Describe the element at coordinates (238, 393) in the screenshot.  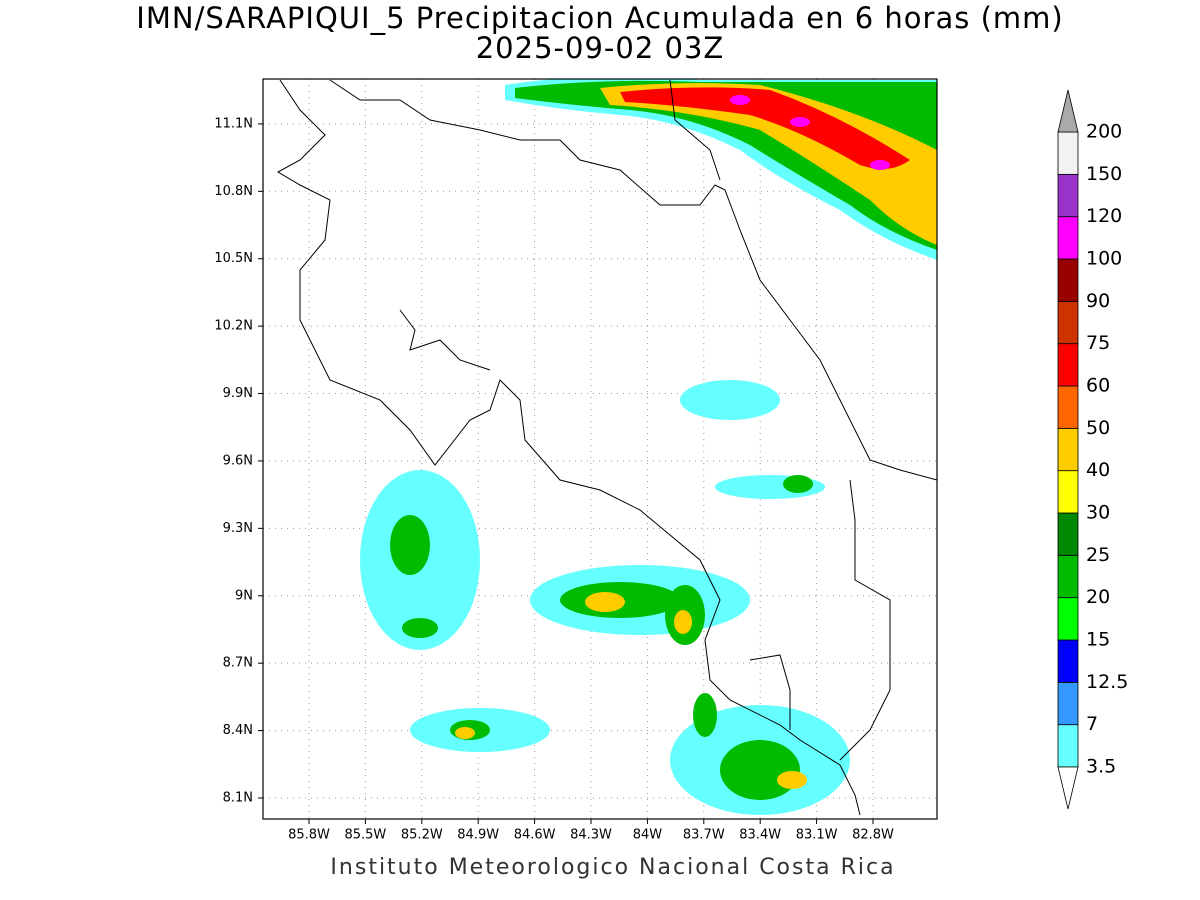
I see `lat-tick-label: 9.9N` at that location.